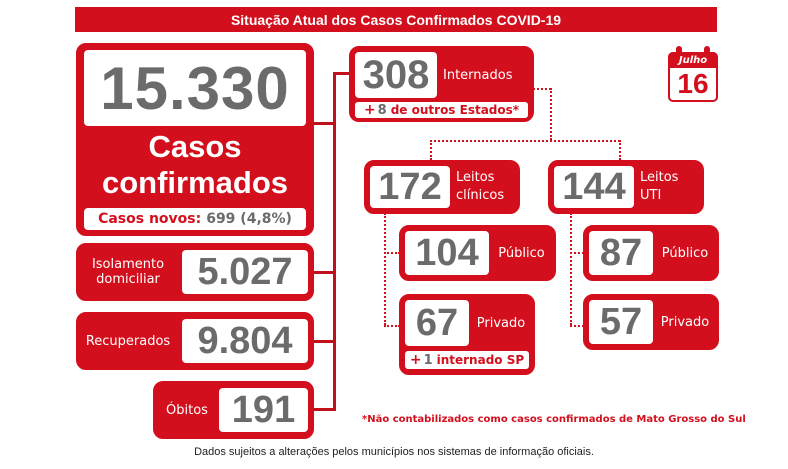 The image size is (788, 469). I want to click on calendar-month: Julho, so click(693, 60).